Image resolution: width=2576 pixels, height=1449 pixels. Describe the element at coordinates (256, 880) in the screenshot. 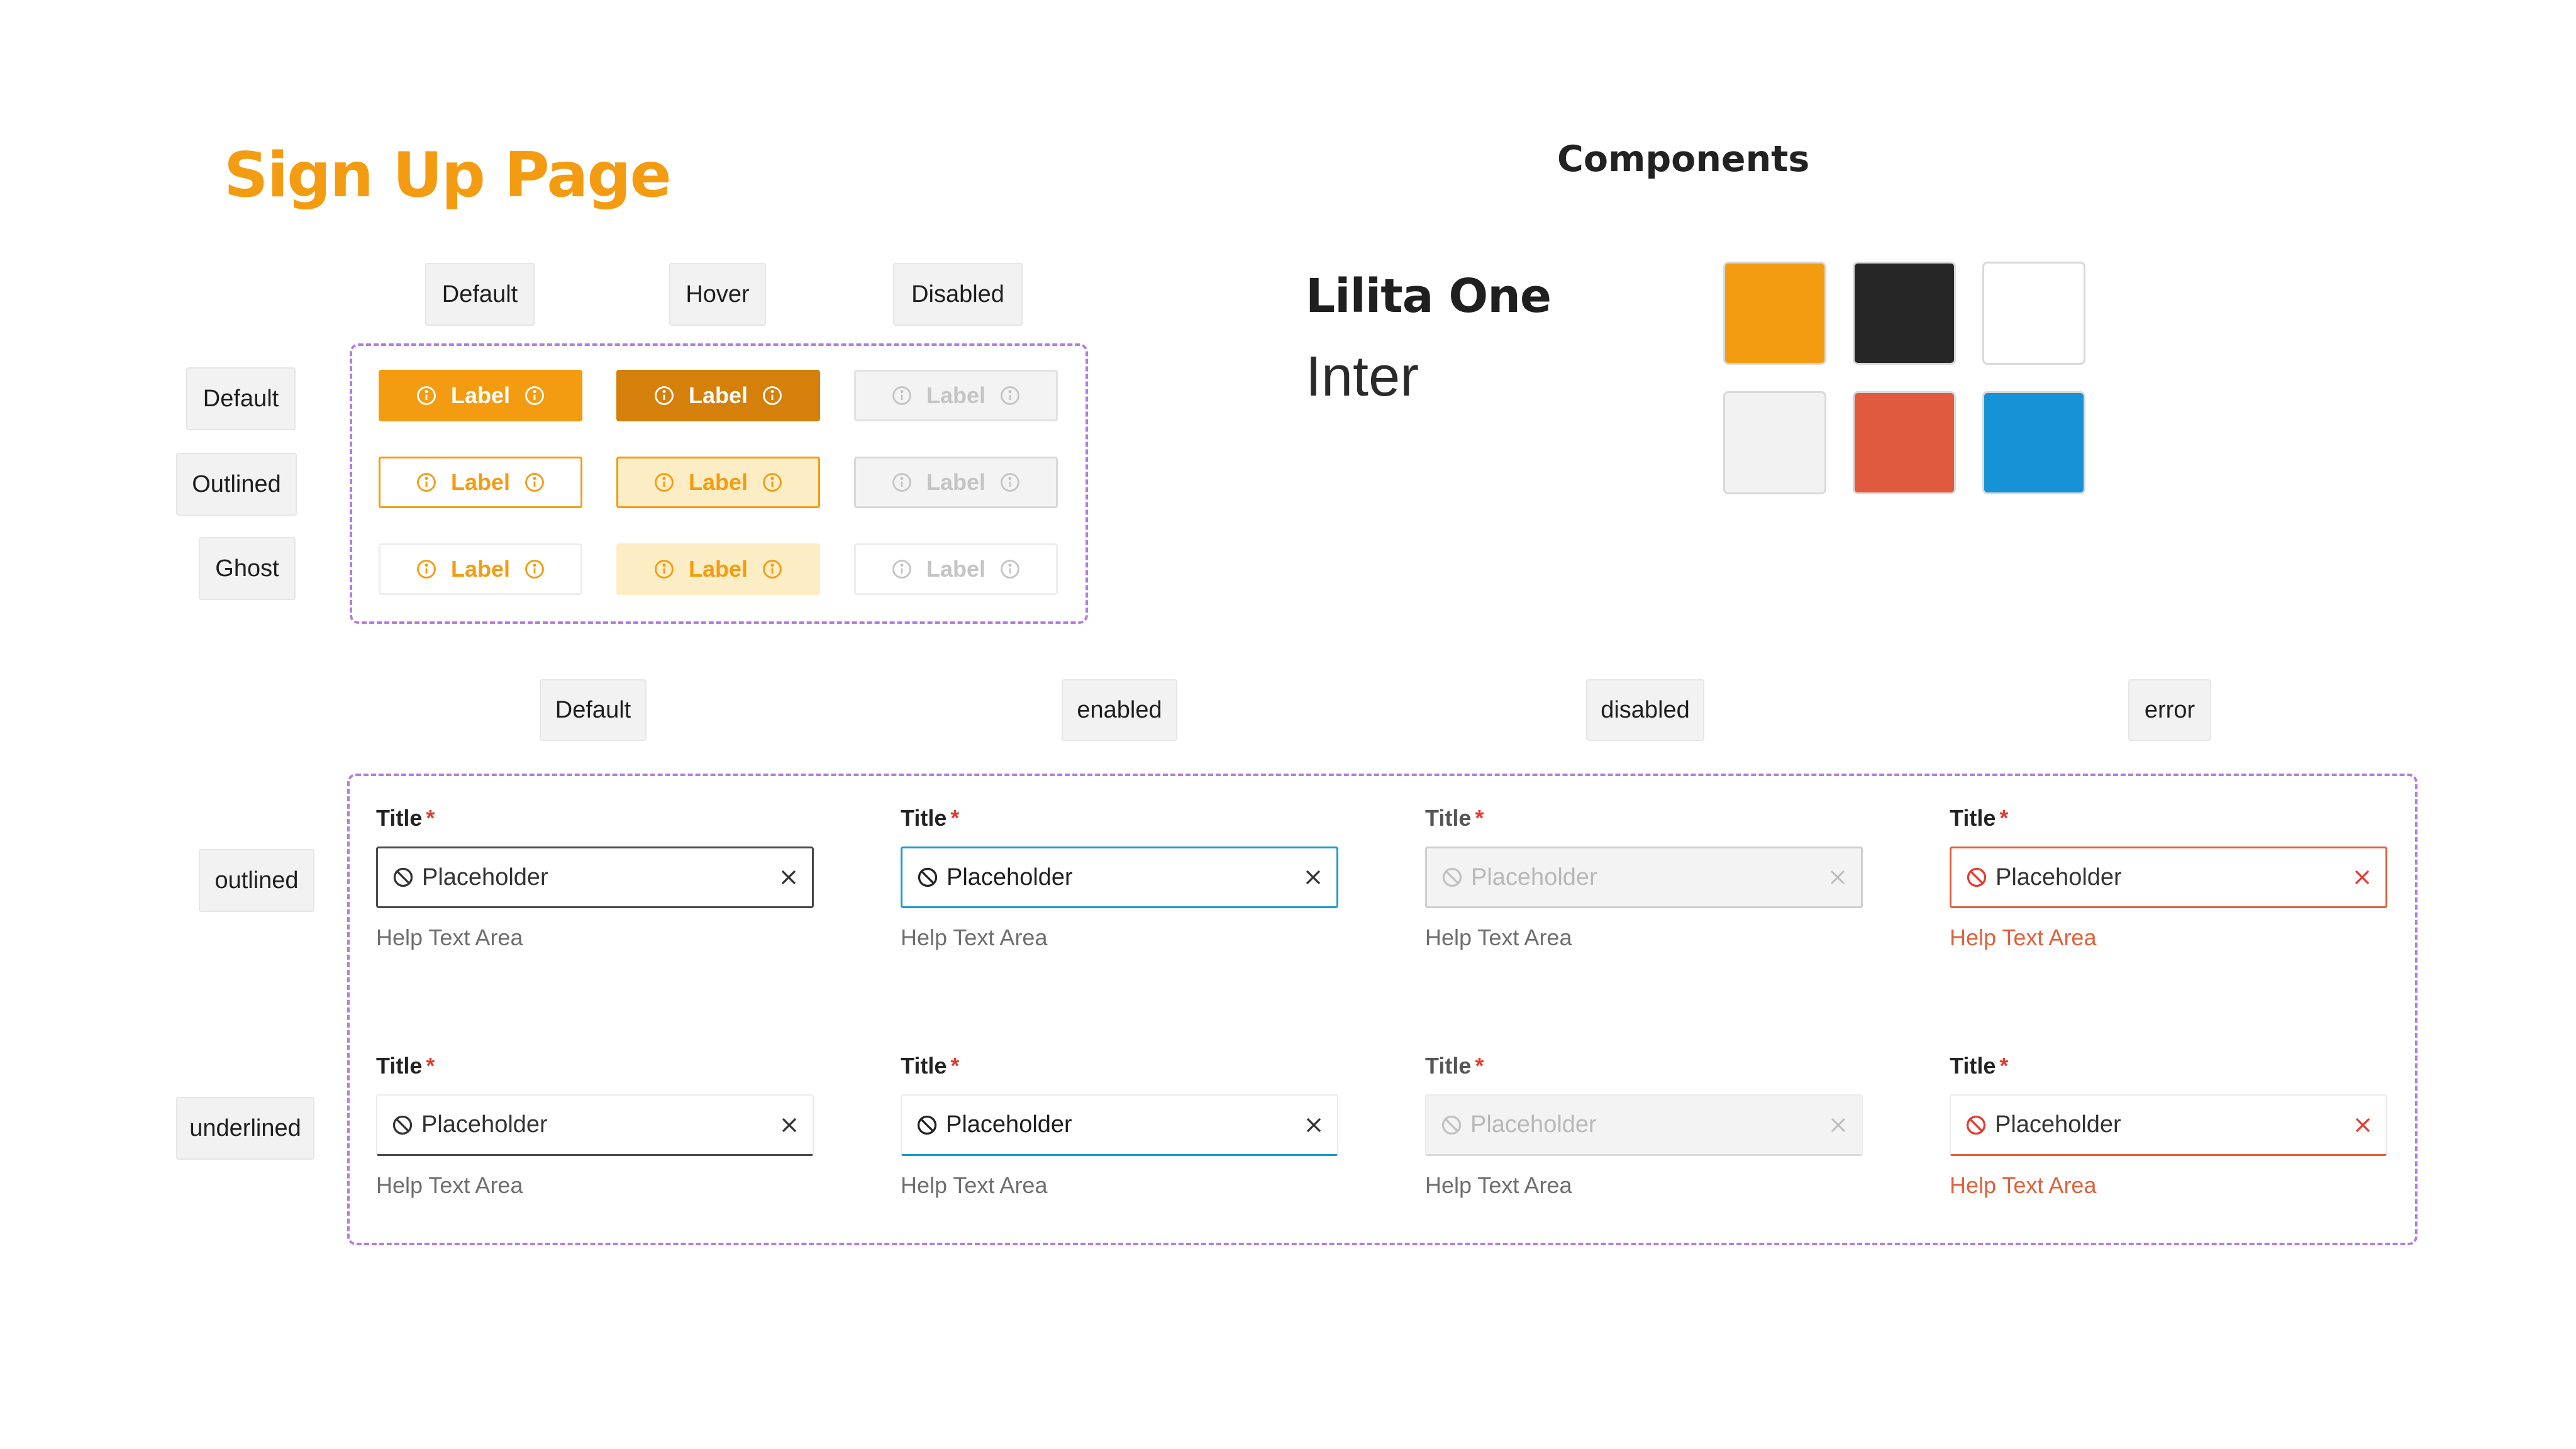

I see `input-row-header-outlined: outlined` at that location.